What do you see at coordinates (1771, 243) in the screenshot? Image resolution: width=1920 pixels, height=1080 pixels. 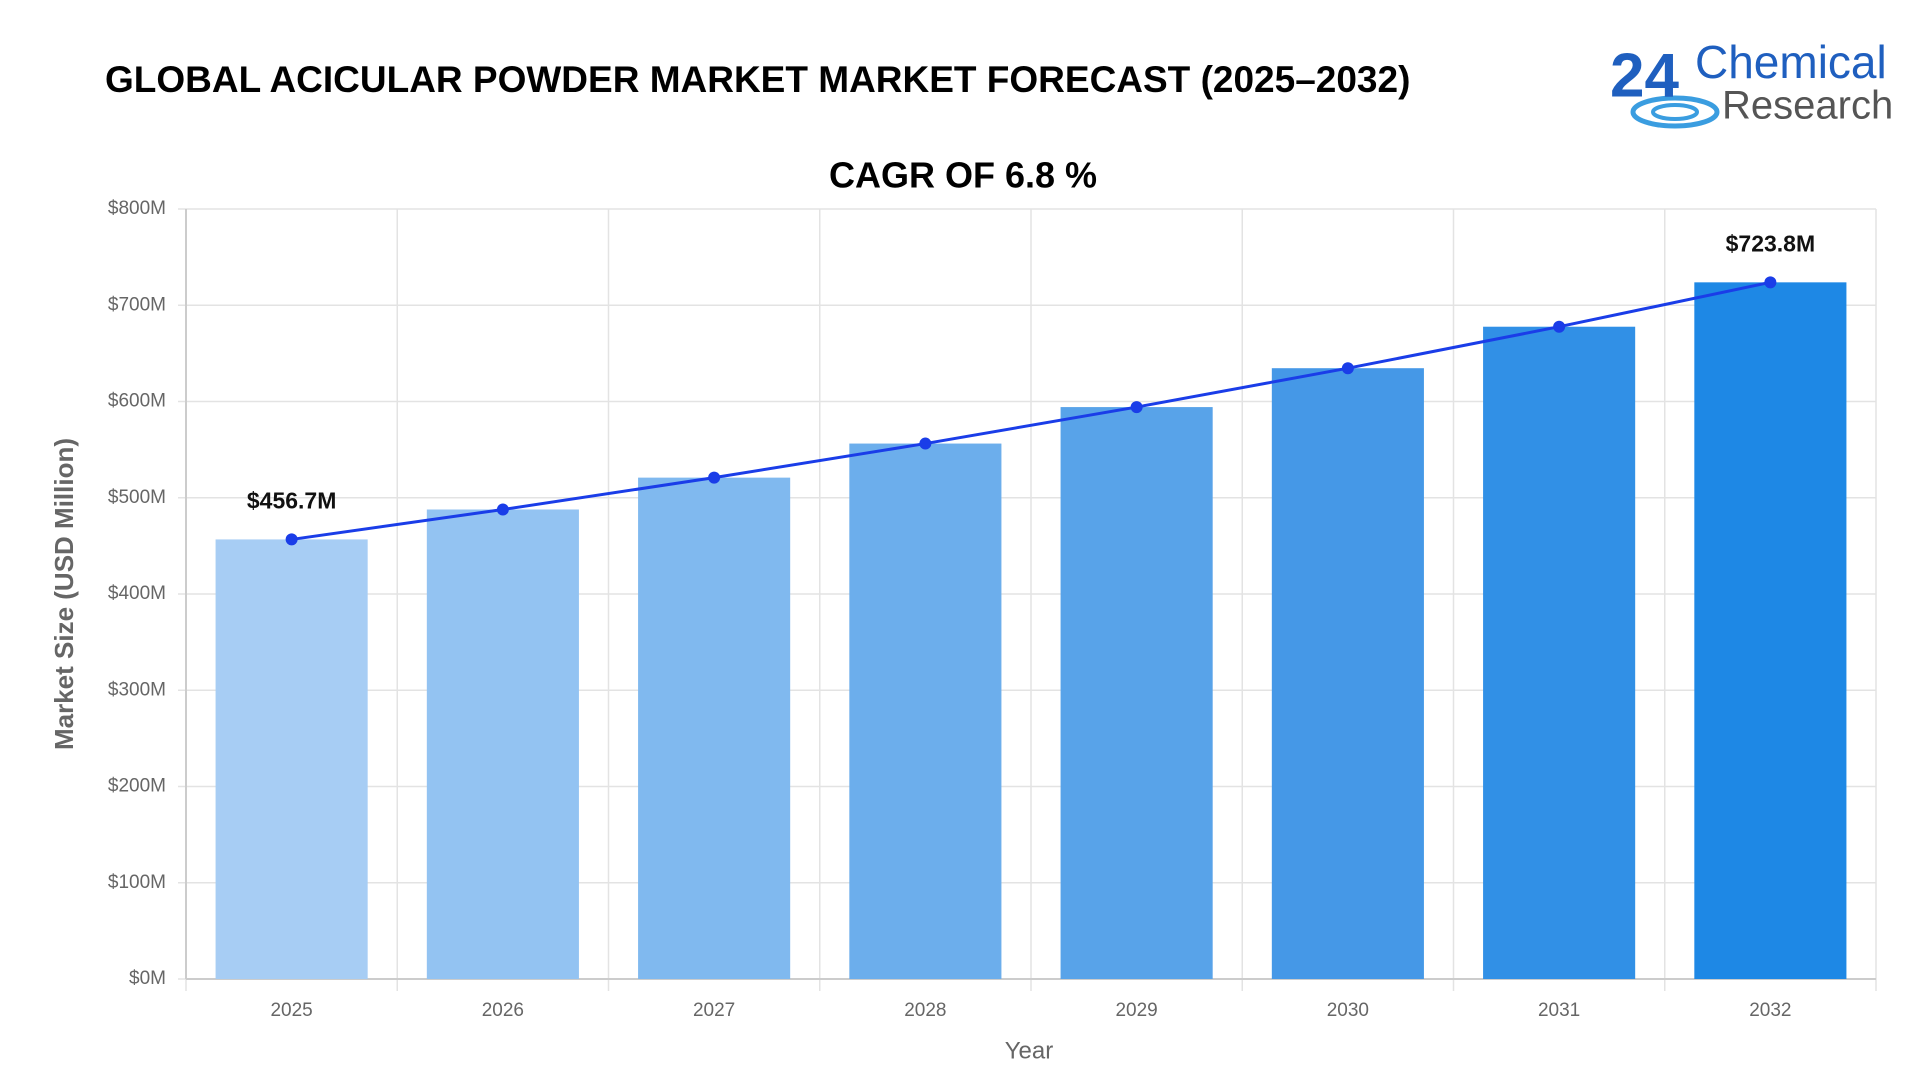 I see `data-label: $723.8M` at bounding box center [1771, 243].